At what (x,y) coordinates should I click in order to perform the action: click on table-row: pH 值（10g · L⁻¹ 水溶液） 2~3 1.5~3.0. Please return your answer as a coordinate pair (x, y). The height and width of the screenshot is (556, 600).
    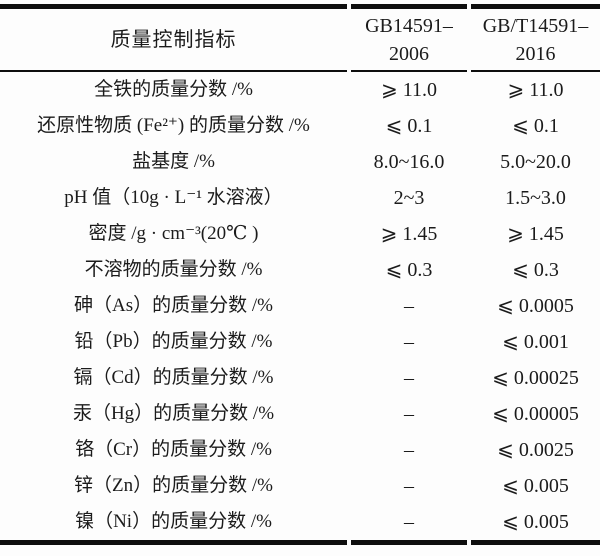
    Looking at the image, I should click on (300, 198).